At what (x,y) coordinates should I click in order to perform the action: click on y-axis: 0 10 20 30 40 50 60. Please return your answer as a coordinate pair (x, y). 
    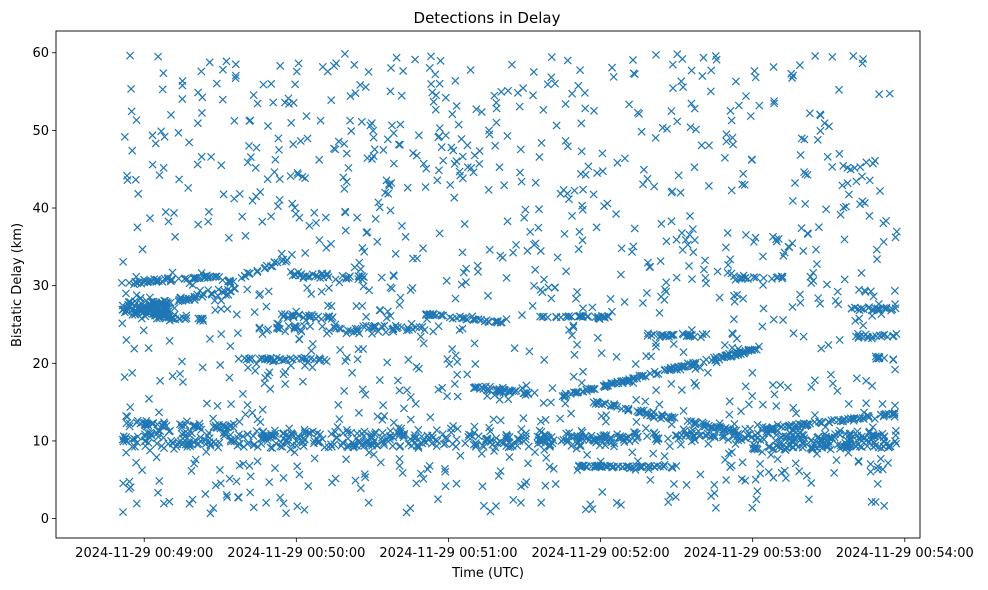
    Looking at the image, I should click on (44, 286).